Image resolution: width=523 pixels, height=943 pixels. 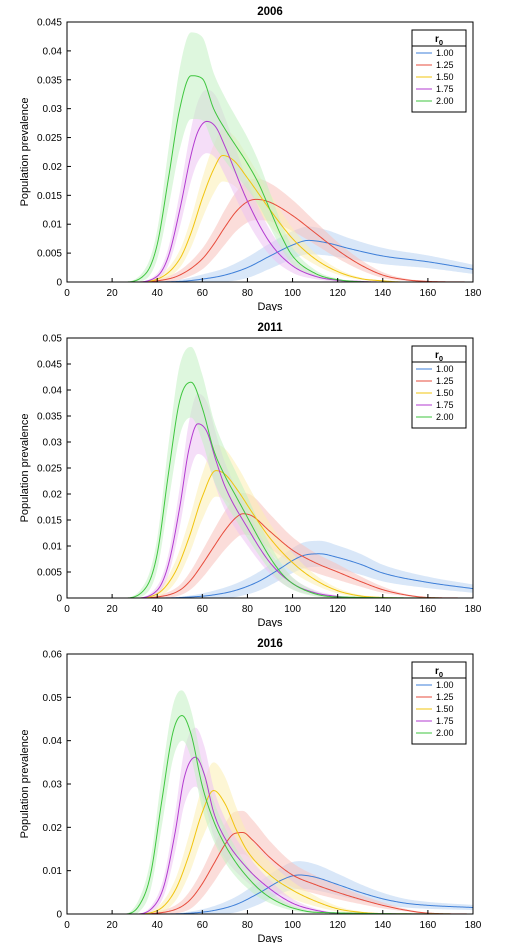 I want to click on y-axis: 0 0.01 0.02 0.03 0.04 0.05 0.06, so click(x=57, y=785).